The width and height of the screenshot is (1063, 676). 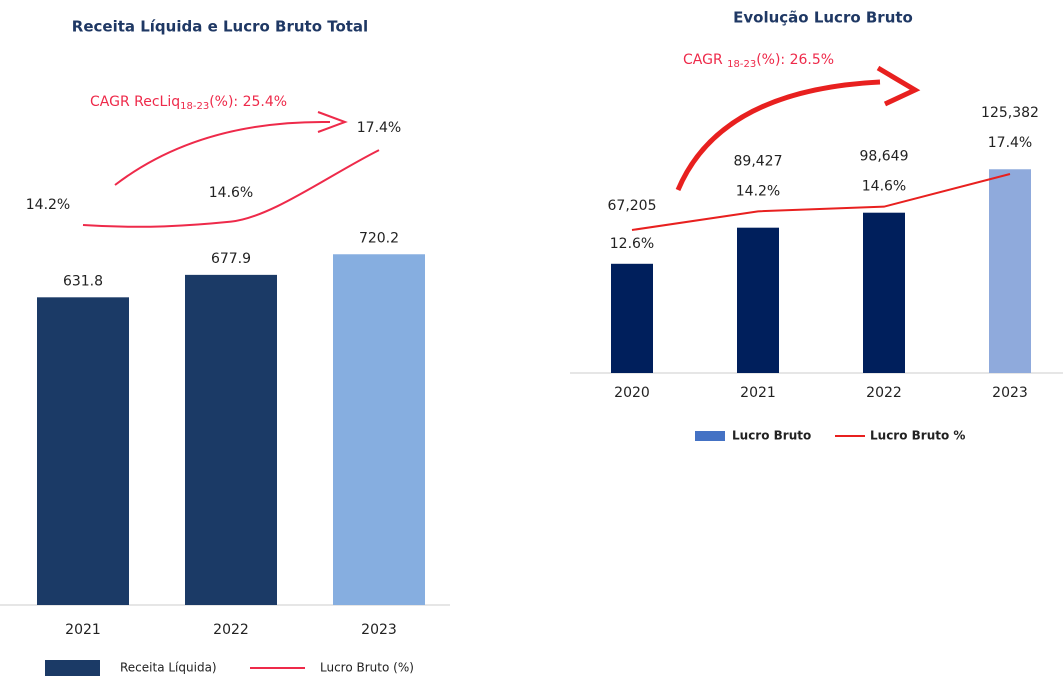 I want to click on annotation: CAGR 18-23(%): 26.5%, so click(x=758, y=61).